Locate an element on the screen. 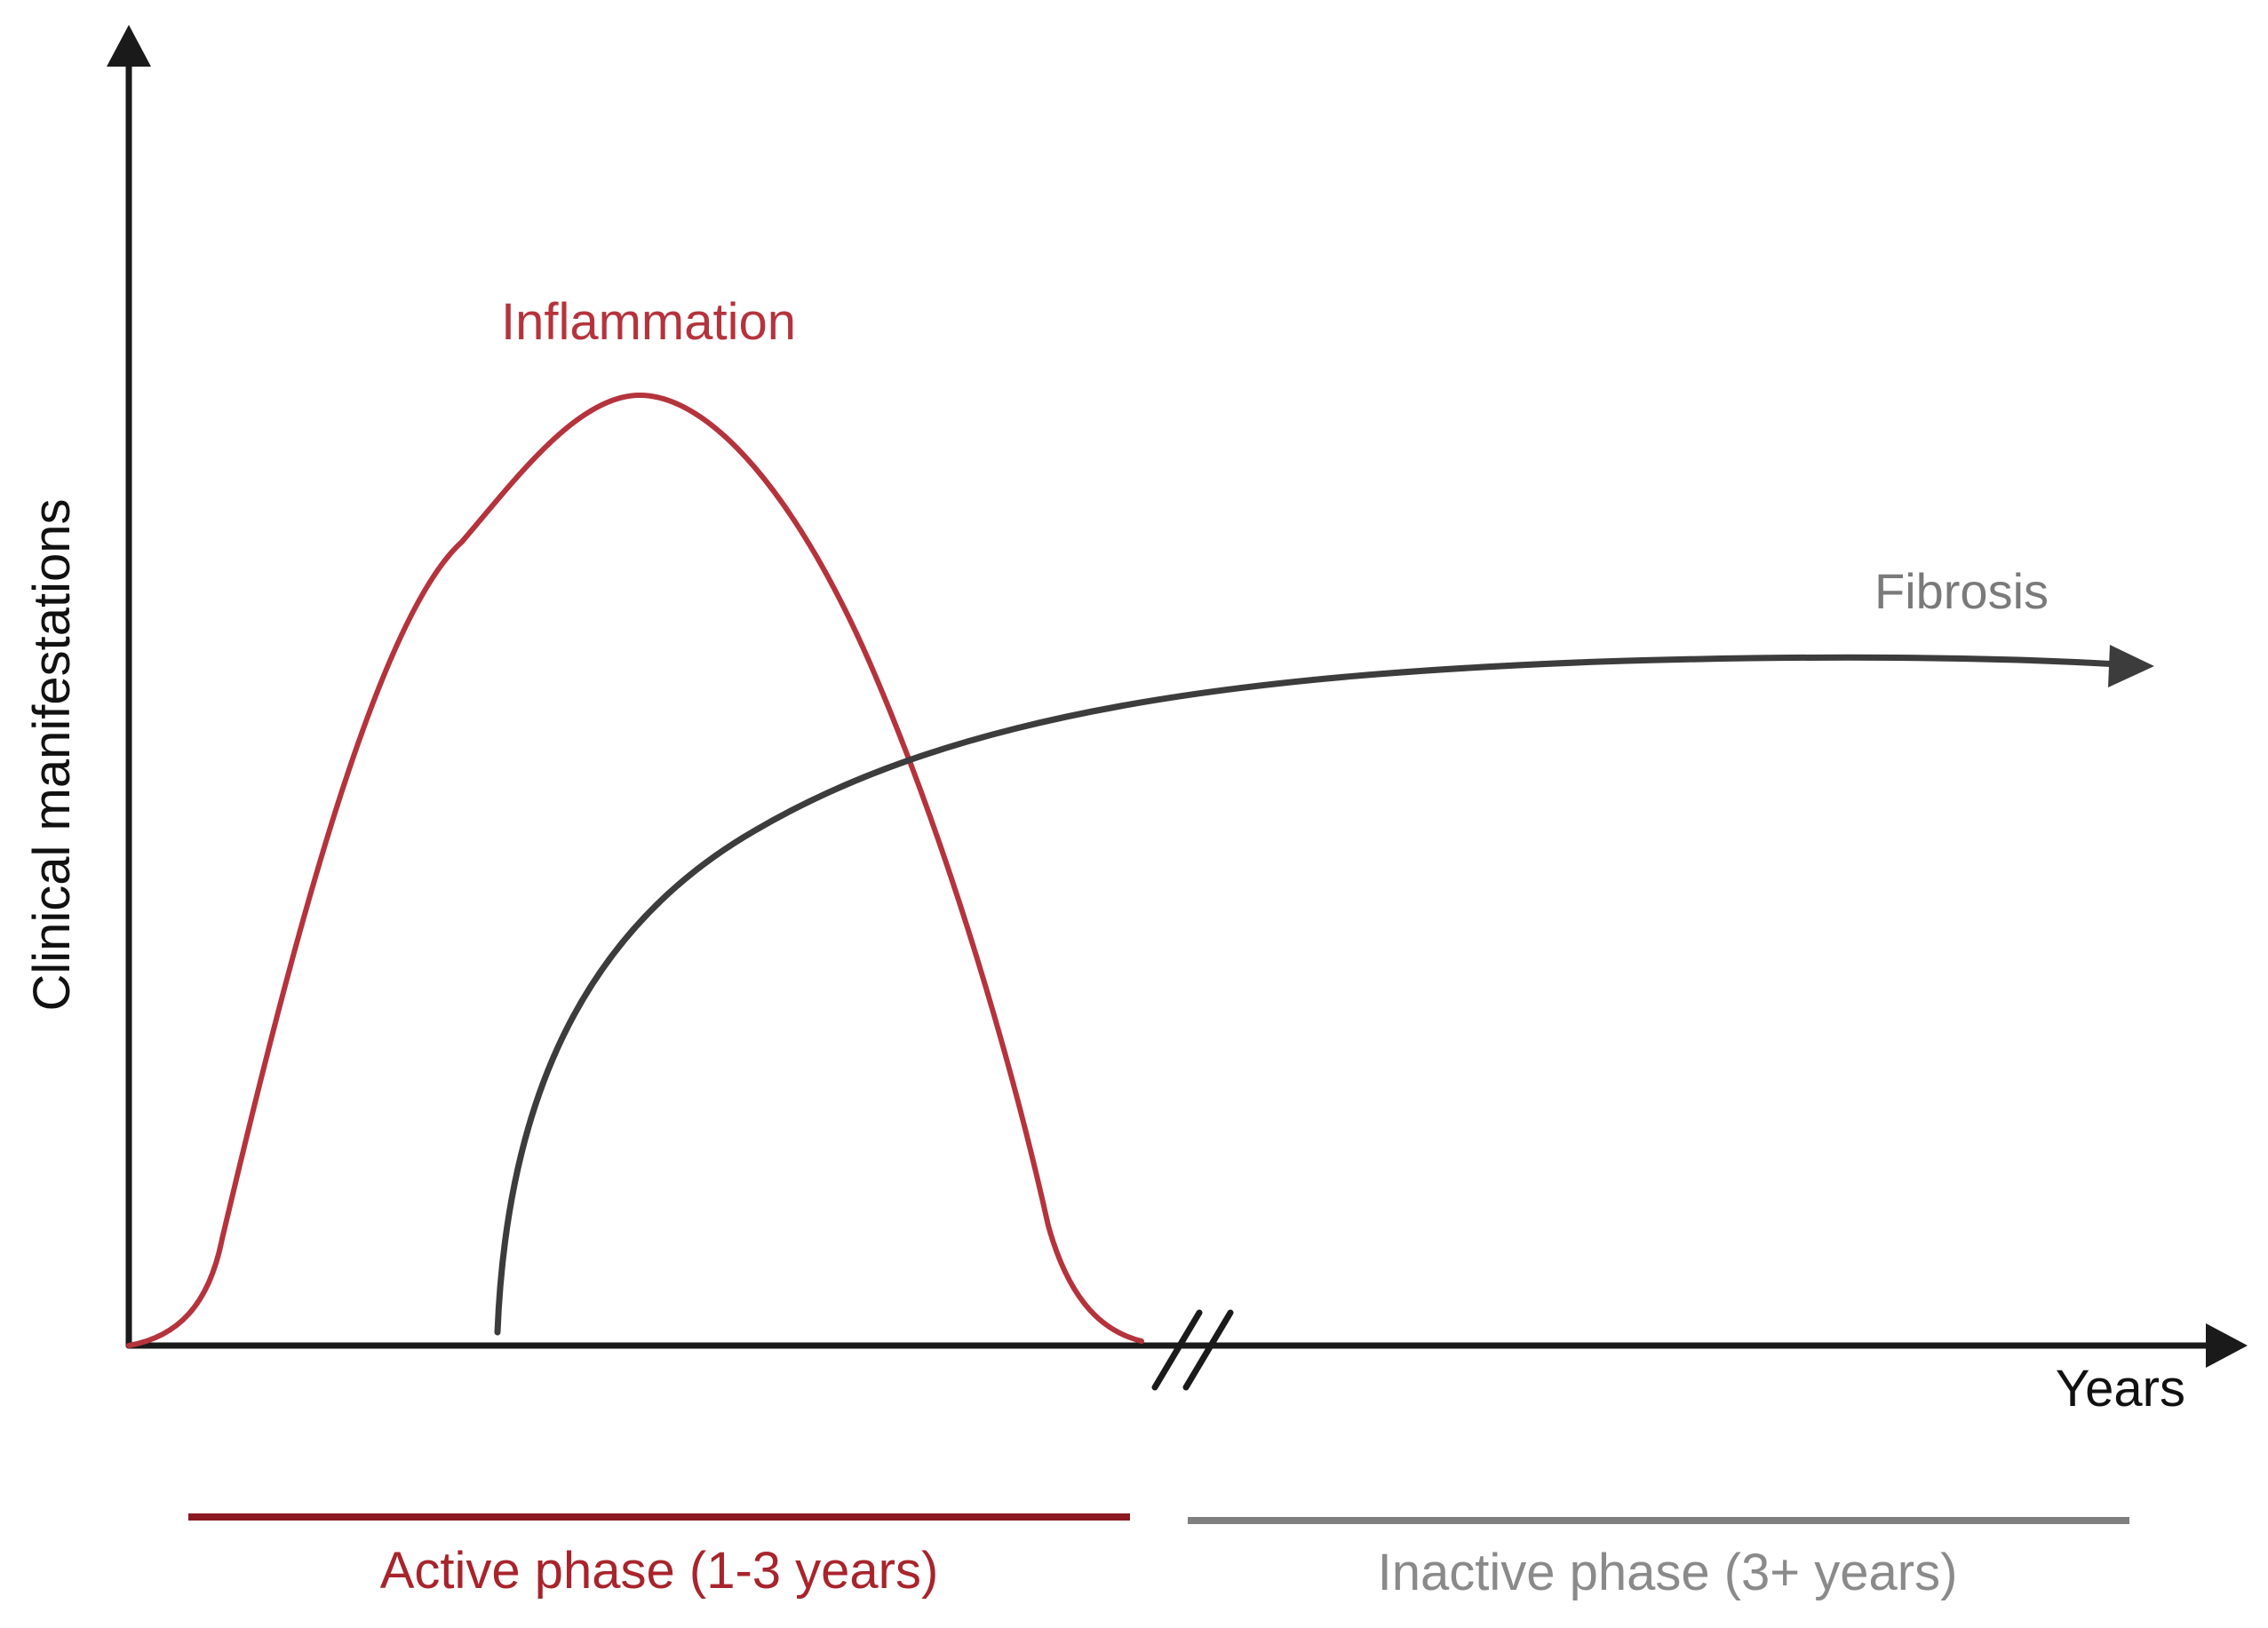 The width and height of the screenshot is (2268, 1628). y-axis-arrowhead is located at coordinates (129, 46).